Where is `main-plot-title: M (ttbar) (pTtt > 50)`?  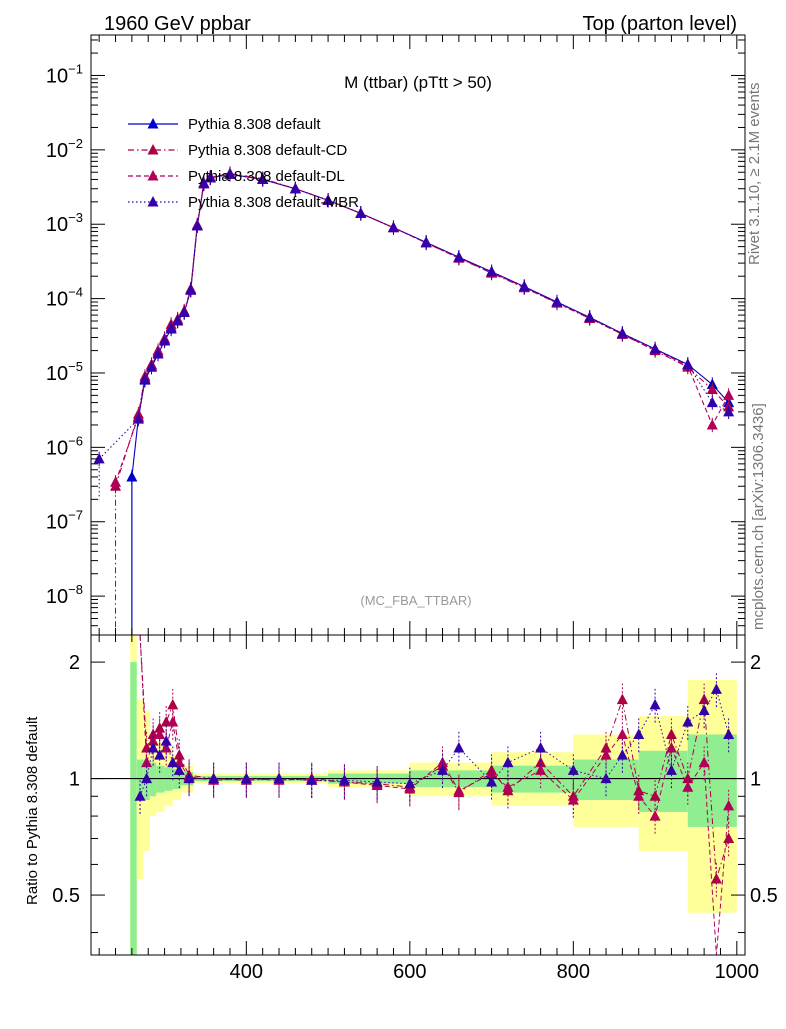 main-plot-title: M (ttbar) (pTtt > 50) is located at coordinates (418, 82).